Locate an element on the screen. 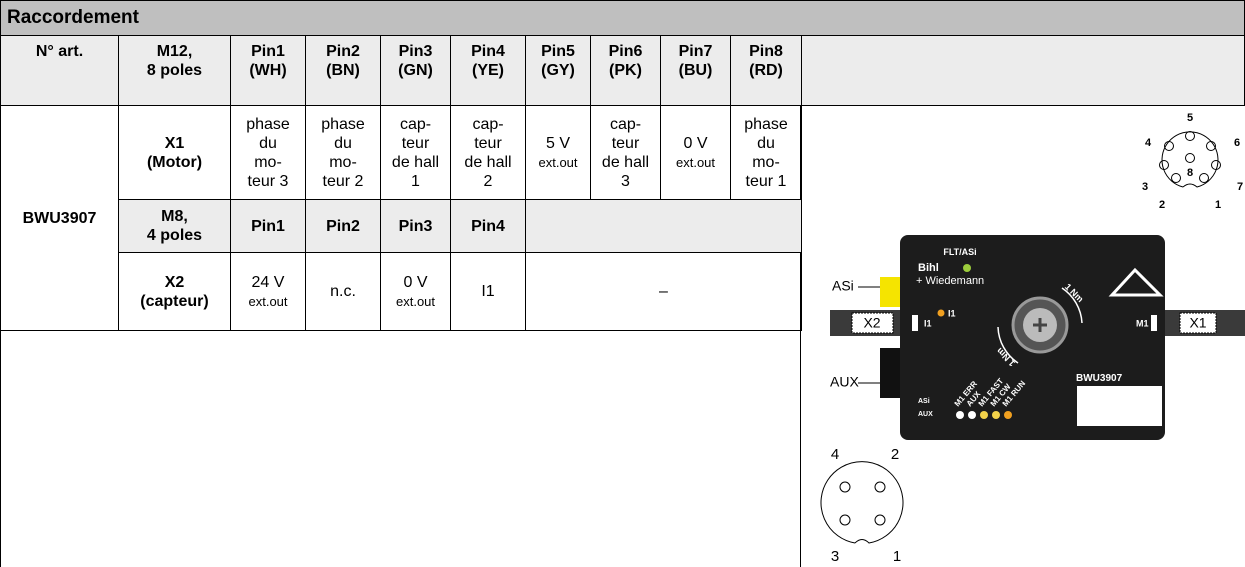 The height and width of the screenshot is (567, 1245). pin-cell: I1 is located at coordinates (488, 291).